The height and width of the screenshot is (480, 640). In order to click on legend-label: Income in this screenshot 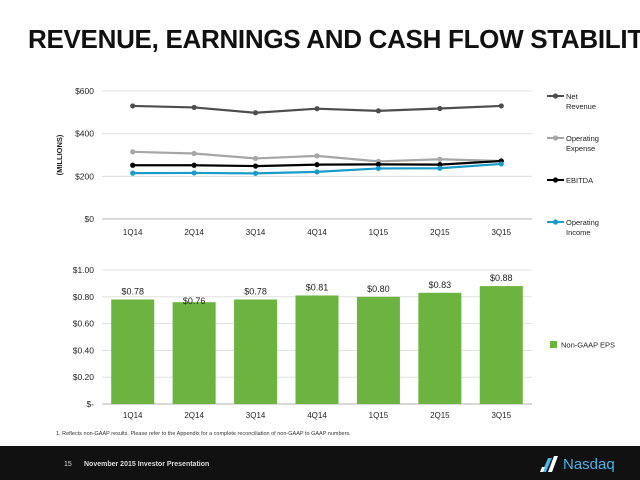, I will do `click(578, 232)`.